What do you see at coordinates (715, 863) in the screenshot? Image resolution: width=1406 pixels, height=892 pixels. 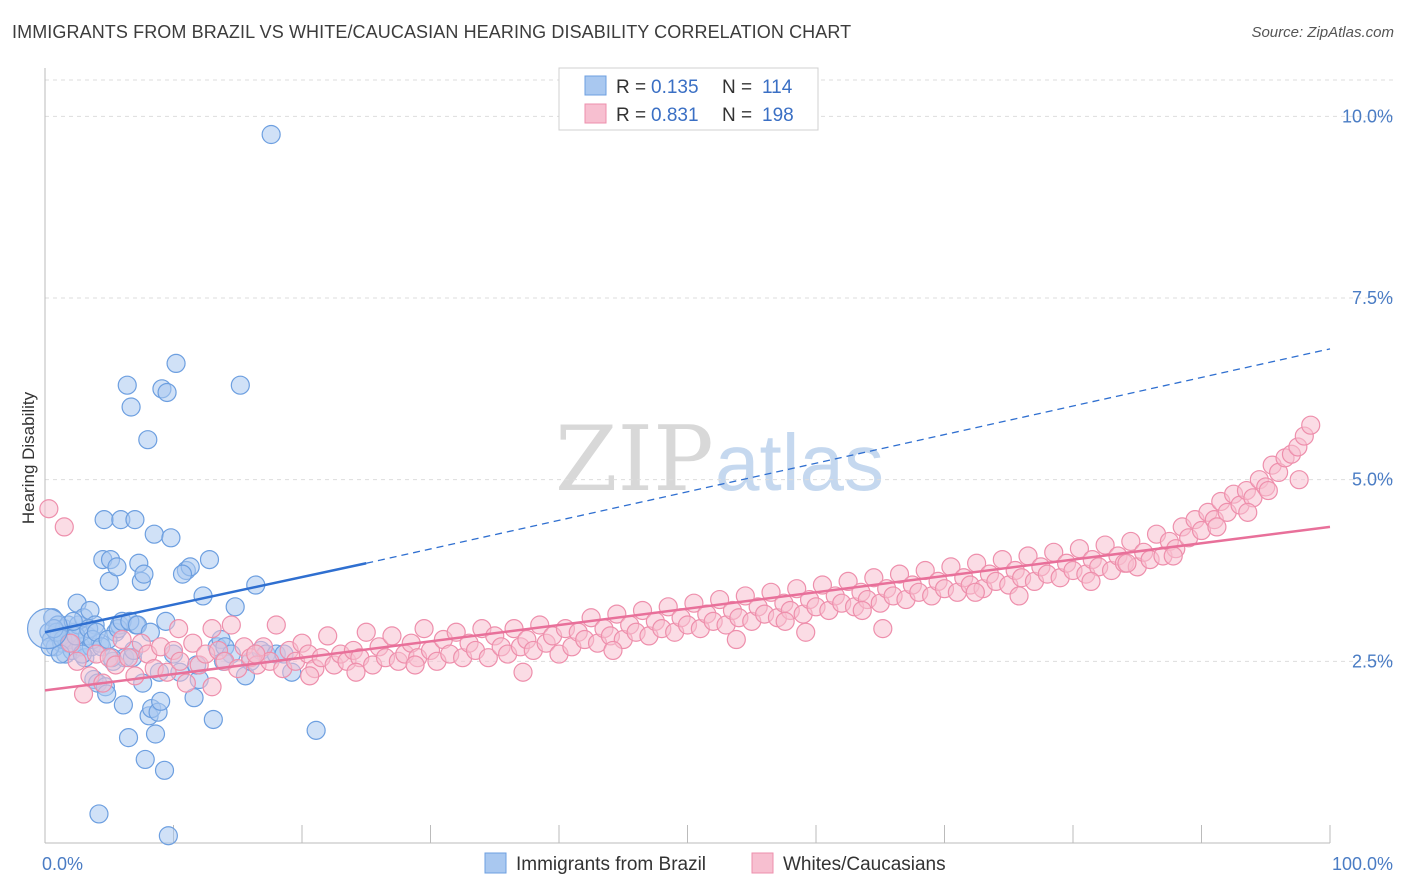 I see `bottom-legend: Immigrants from Brazil Whites/Caucasians` at bounding box center [715, 863].